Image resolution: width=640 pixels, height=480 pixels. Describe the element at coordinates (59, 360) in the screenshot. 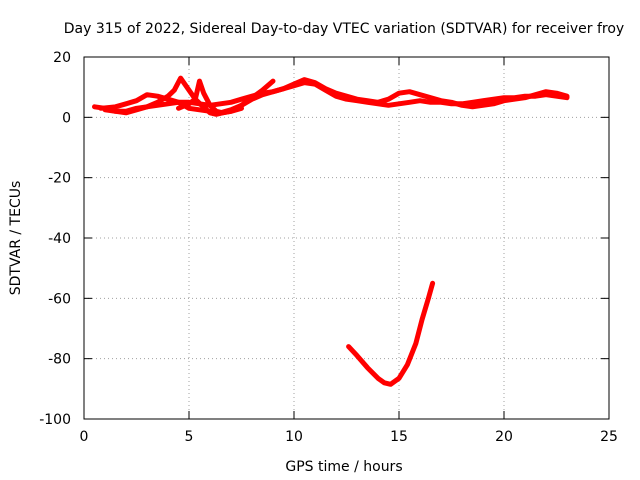

I see `y-tick-label: -80` at that location.